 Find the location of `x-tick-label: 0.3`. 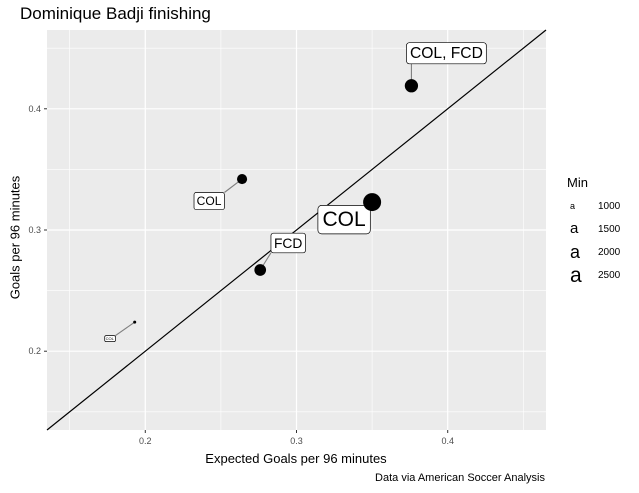

x-tick-label: 0.3 is located at coordinates (296, 441).